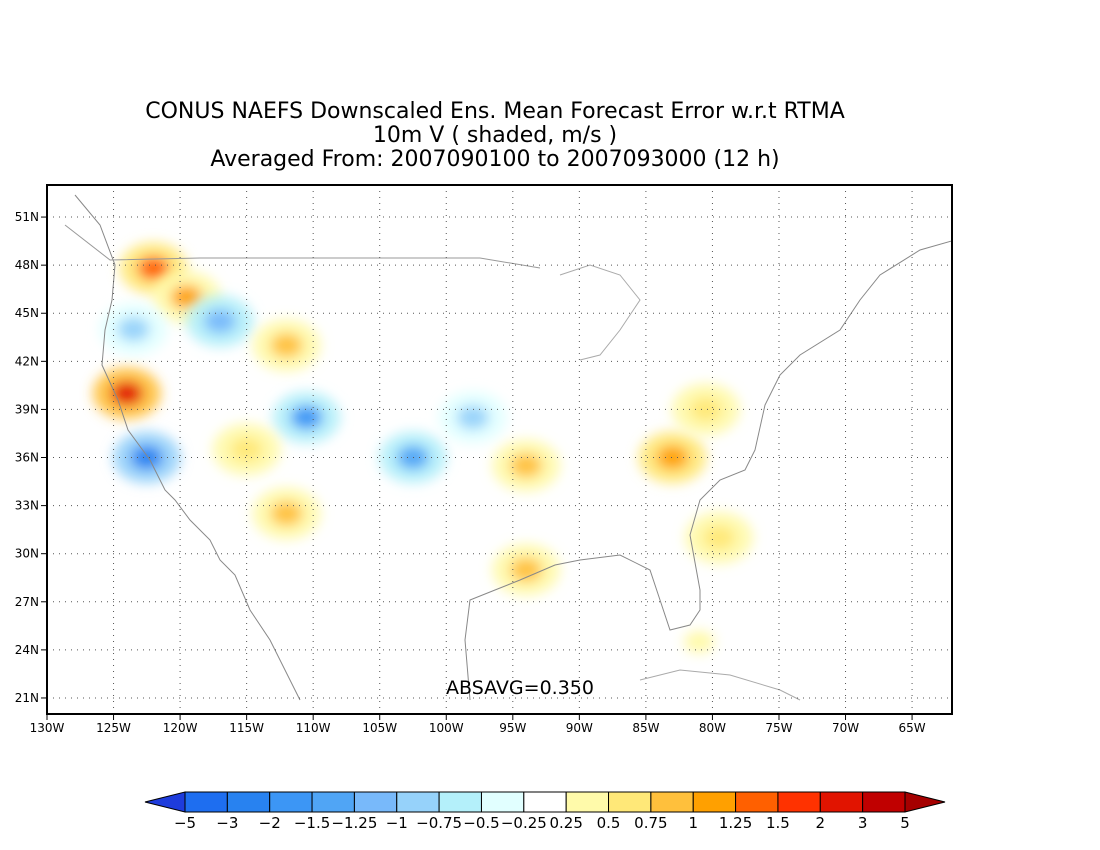 The width and height of the screenshot is (1100, 850). What do you see at coordinates (650, 823) in the screenshot?
I see `colorbar-label: 0.75` at bounding box center [650, 823].